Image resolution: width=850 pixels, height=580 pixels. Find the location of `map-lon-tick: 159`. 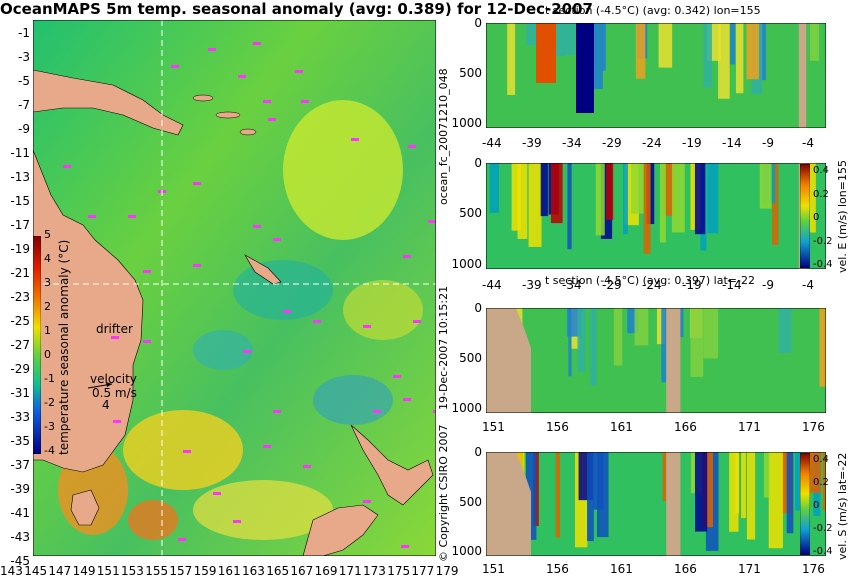

map-lon-tick: 159 is located at coordinates (205, 571).